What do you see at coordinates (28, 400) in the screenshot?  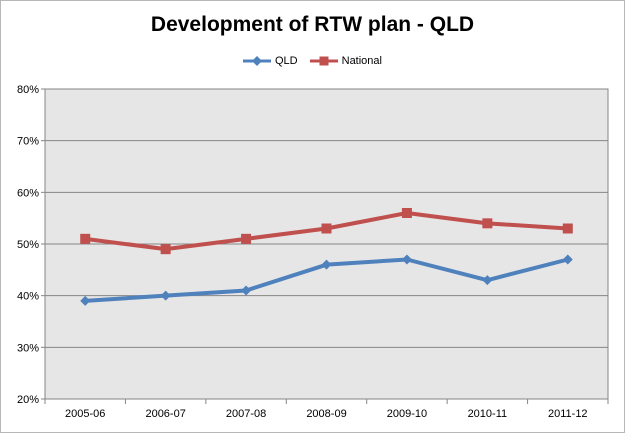 I see `y-tick-label-20: 20%` at bounding box center [28, 400].